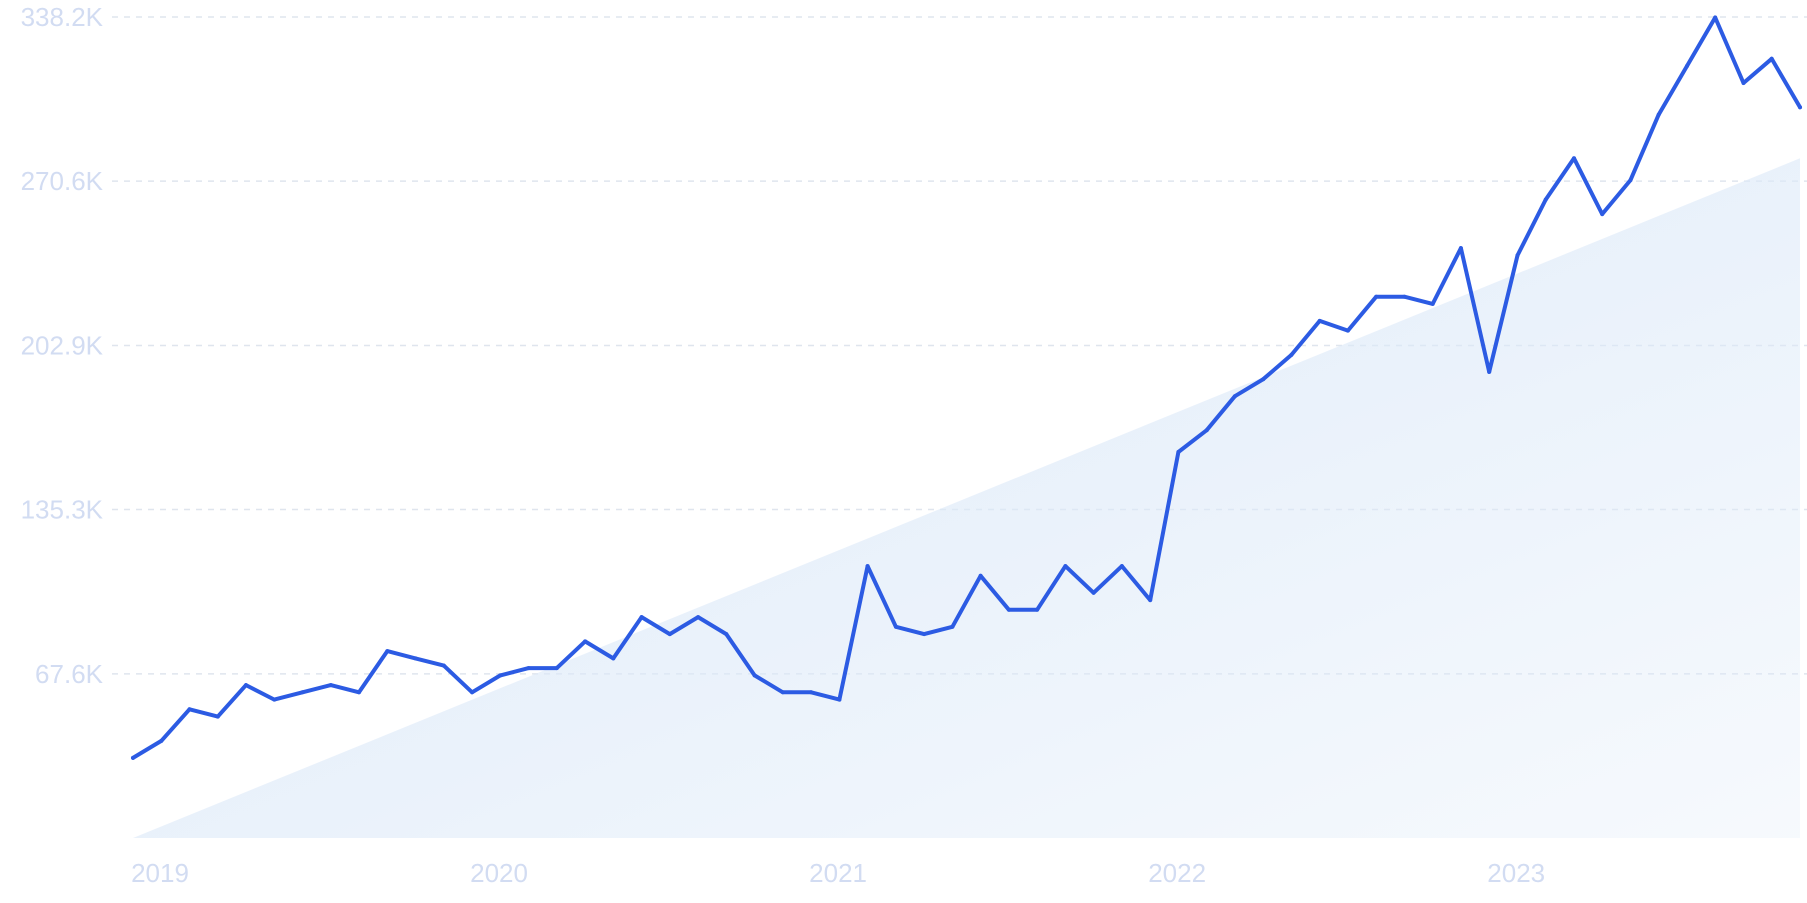 This screenshot has width=1807, height=903. Describe the element at coordinates (499, 873) in the screenshot. I see `x-tick-label: 2020` at that location.